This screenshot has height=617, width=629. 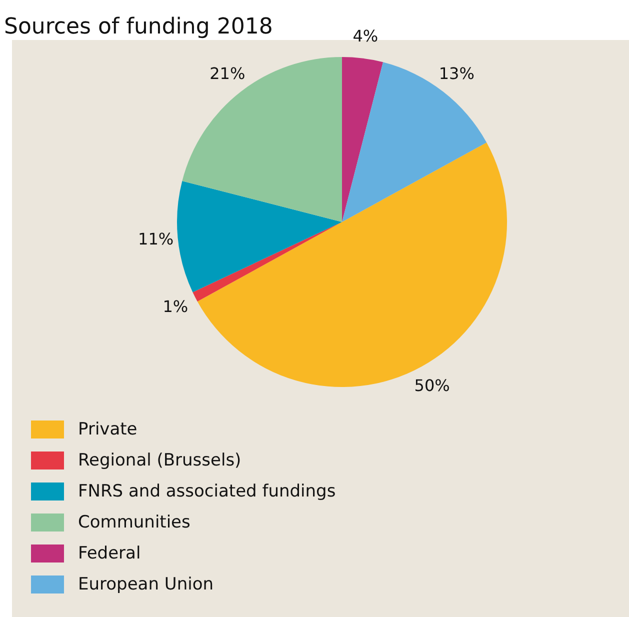 I want to click on data-label: 50%, so click(x=432, y=385).